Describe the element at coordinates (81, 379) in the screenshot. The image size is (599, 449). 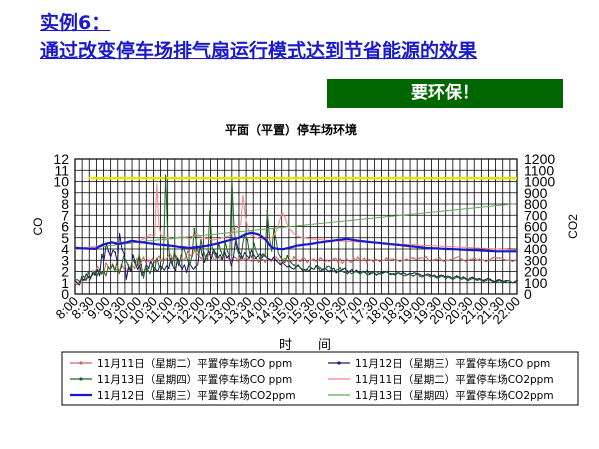
I see `legend-swatch-marker` at that location.